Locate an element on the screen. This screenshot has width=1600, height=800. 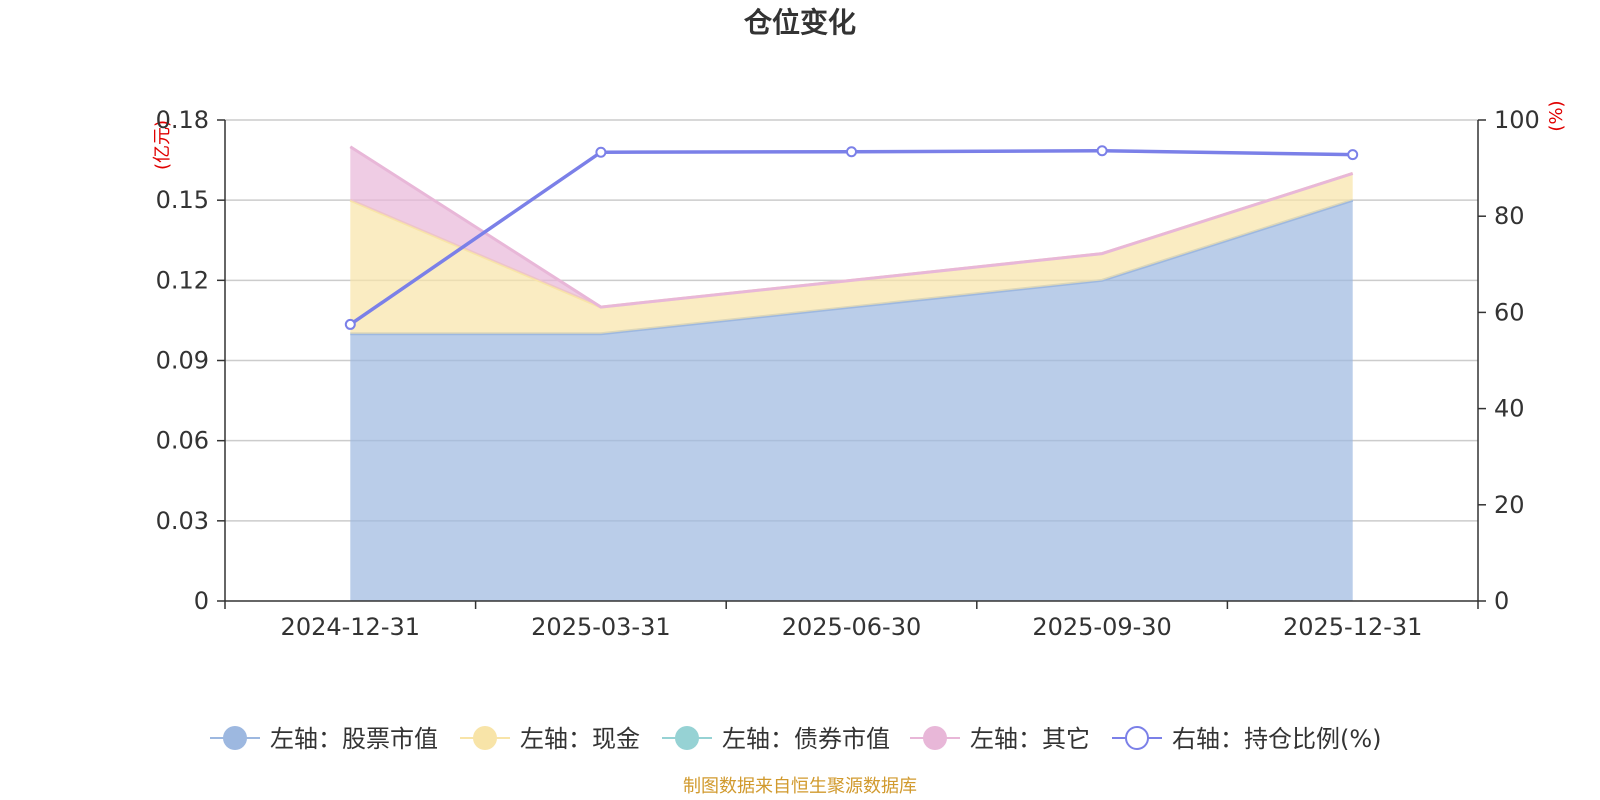
left-tick-label: 0.03 is located at coordinates (182, 521).